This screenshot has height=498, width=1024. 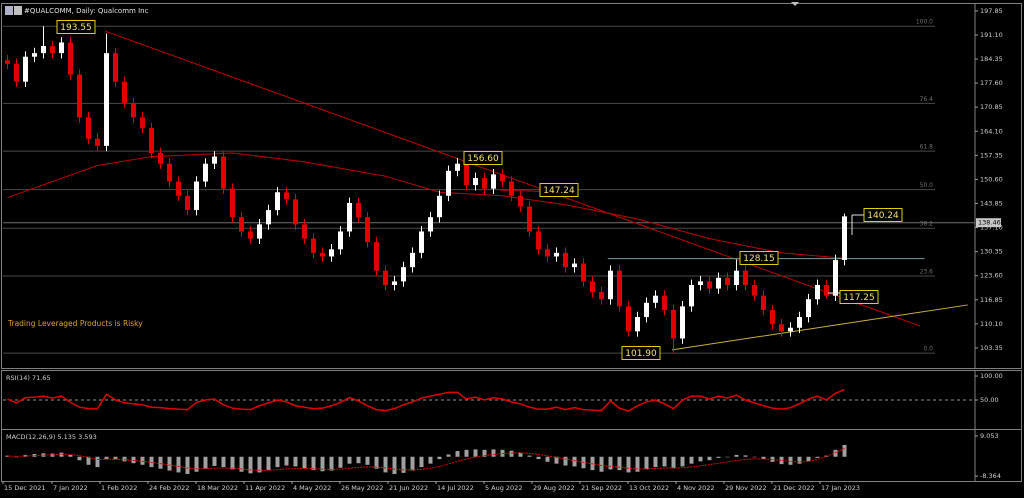 What do you see at coordinates (696, 488) in the screenshot?
I see `x-tick-label: 4 Nov 2022` at bounding box center [696, 488].